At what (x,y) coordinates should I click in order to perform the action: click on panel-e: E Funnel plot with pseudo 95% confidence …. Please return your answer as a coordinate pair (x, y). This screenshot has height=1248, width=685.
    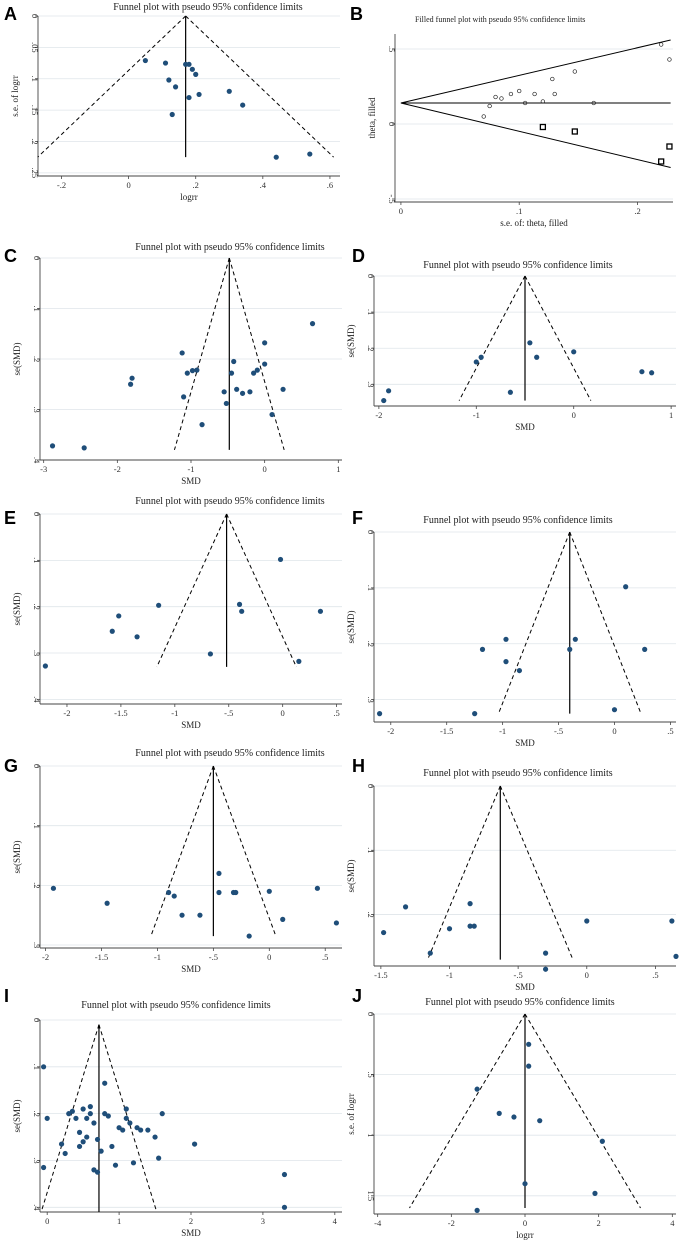
    Looking at the image, I should click on (173, 613).